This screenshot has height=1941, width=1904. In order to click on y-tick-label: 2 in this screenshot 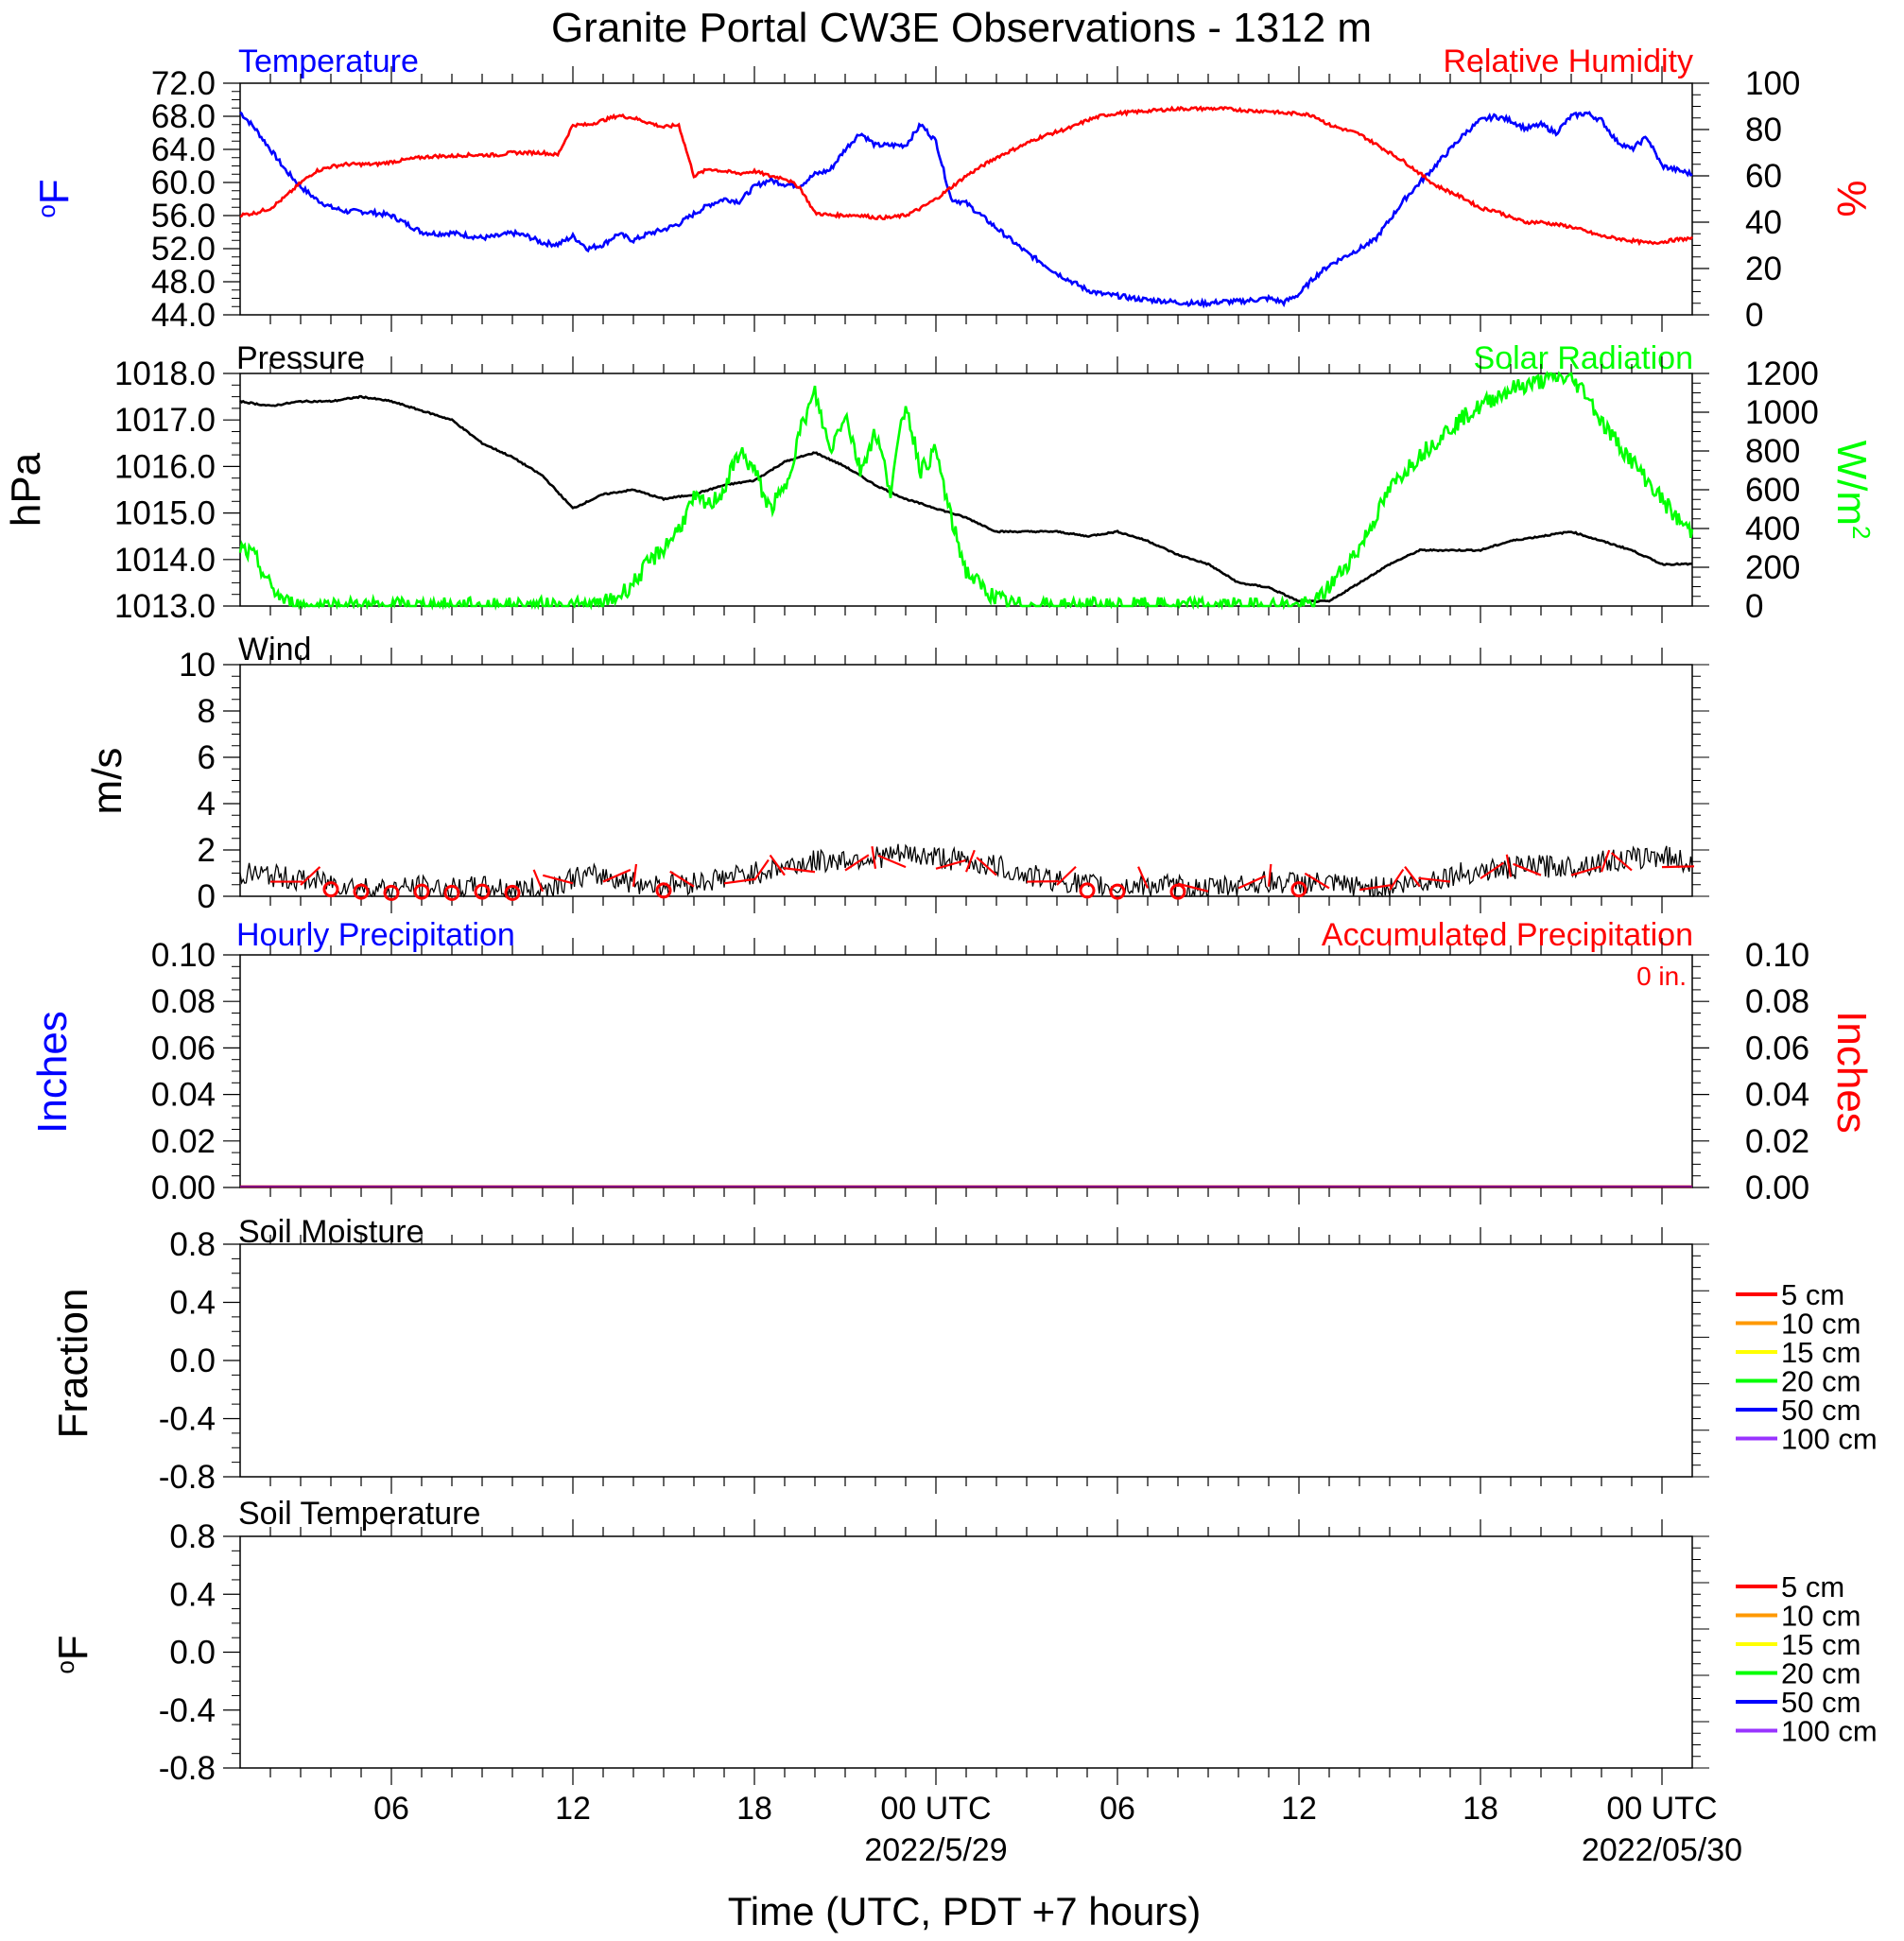, I will do `click(207, 851)`.